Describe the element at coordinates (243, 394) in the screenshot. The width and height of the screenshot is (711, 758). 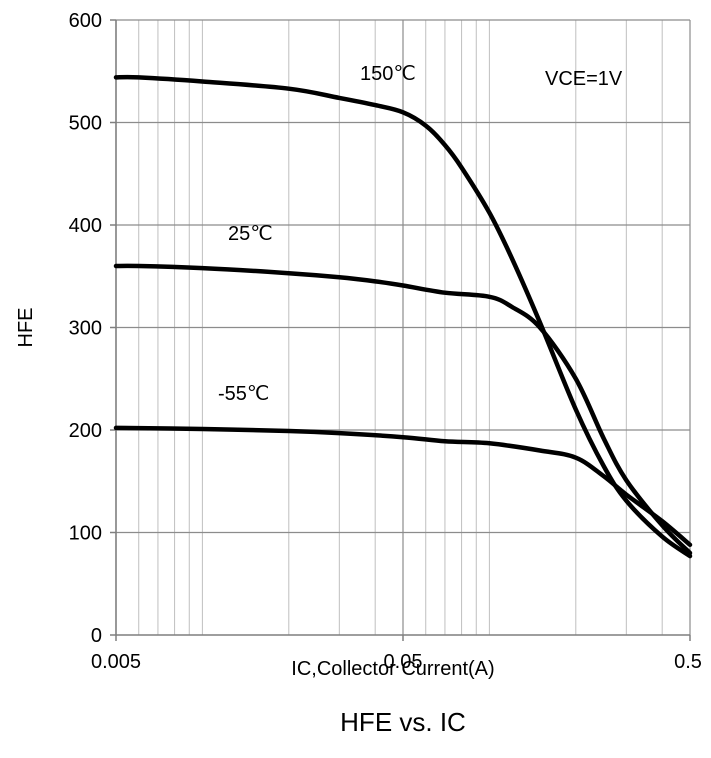
I see `series-label-3: -55℃` at that location.